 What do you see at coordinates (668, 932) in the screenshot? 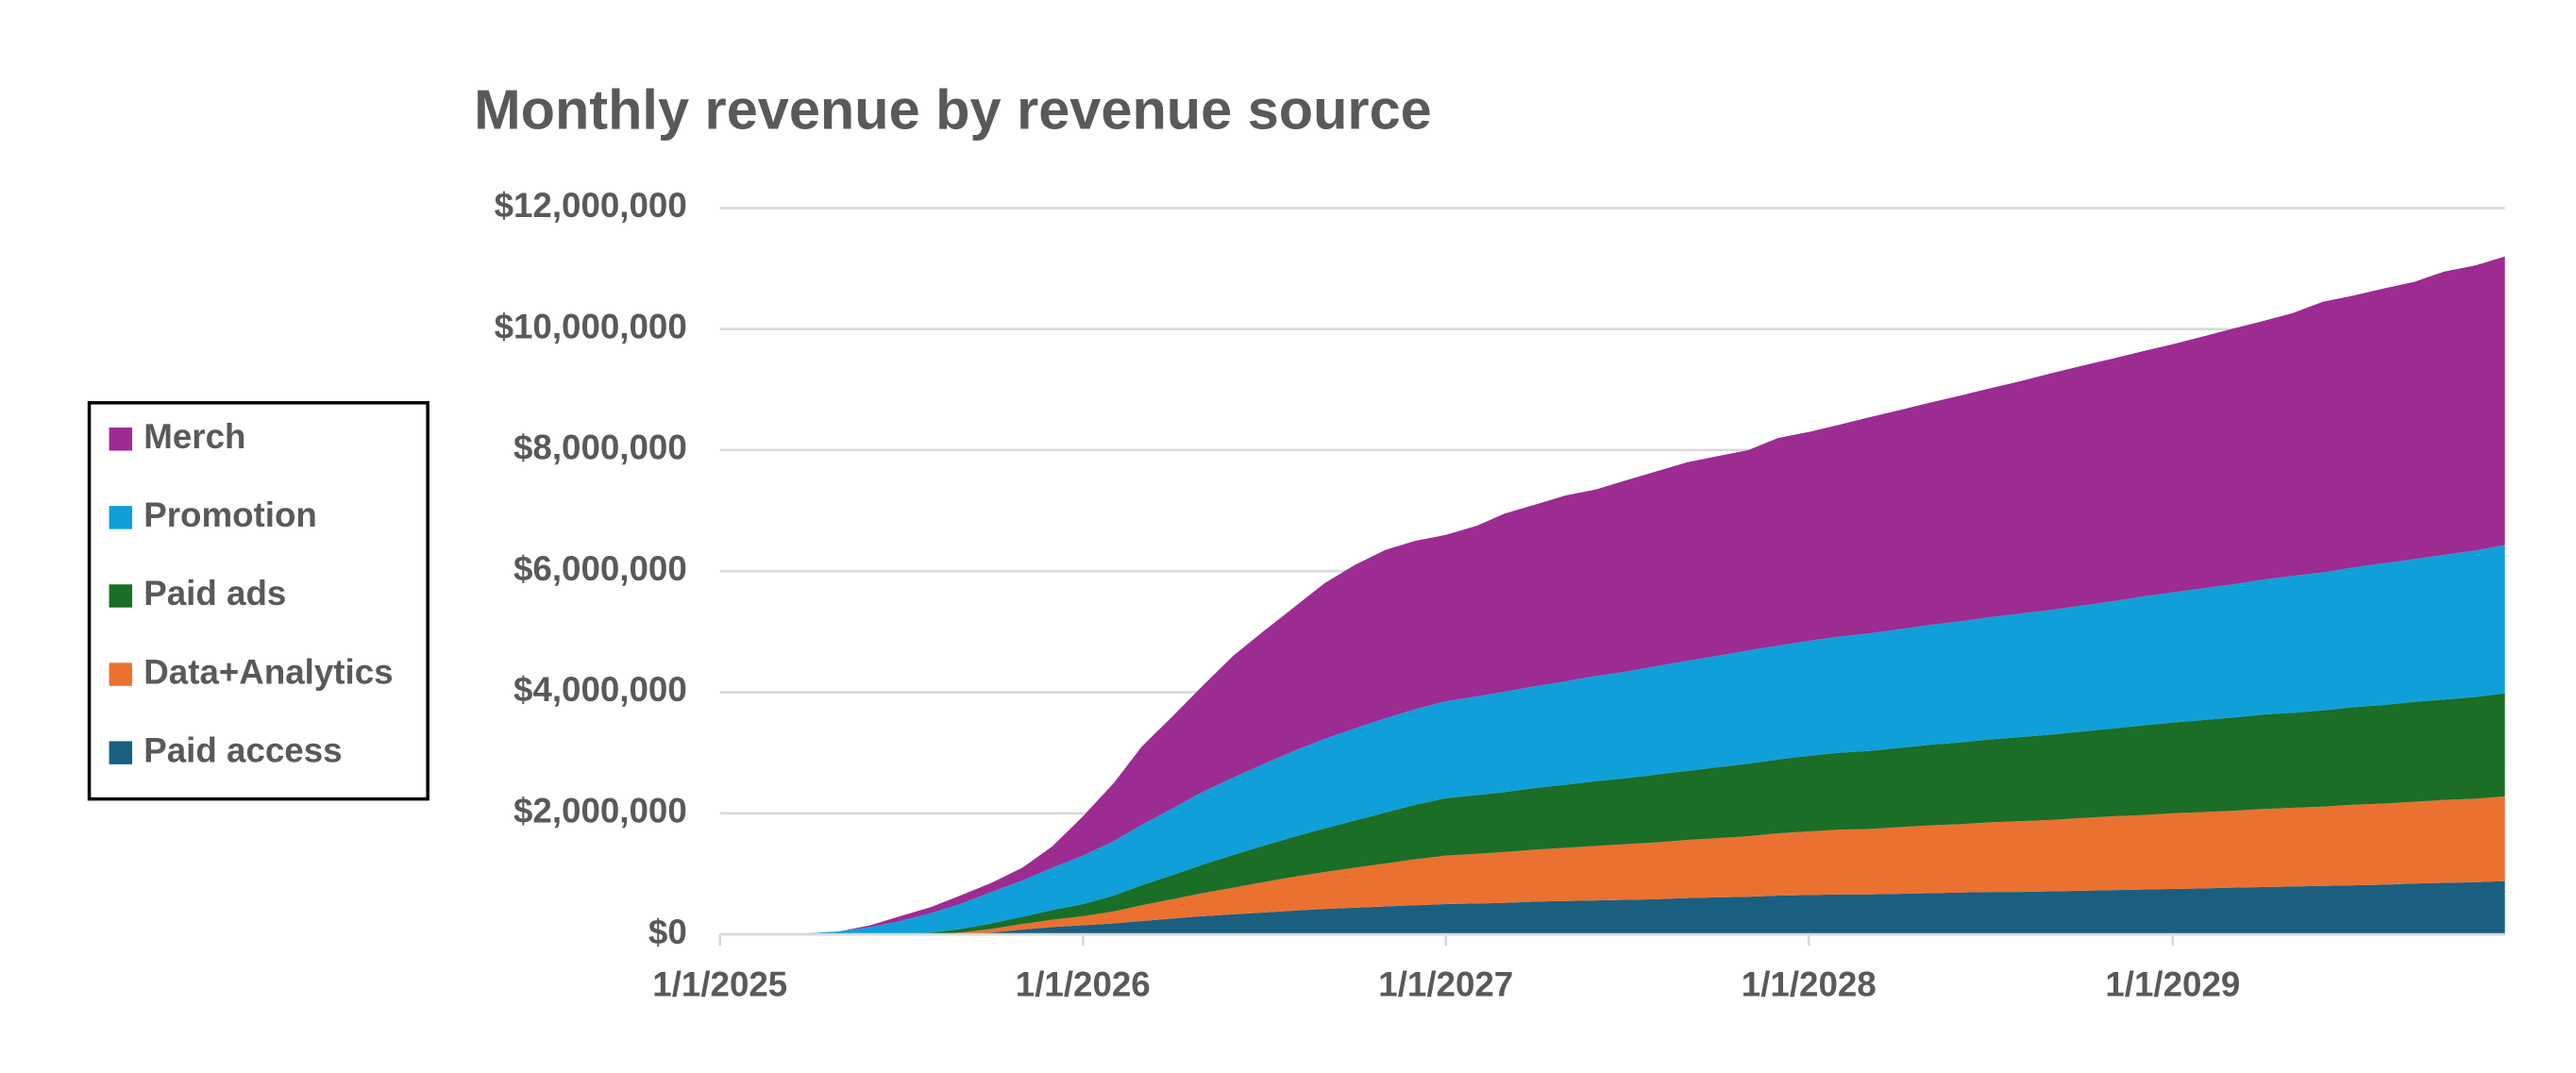
I see `y-tick-label: $0` at bounding box center [668, 932].